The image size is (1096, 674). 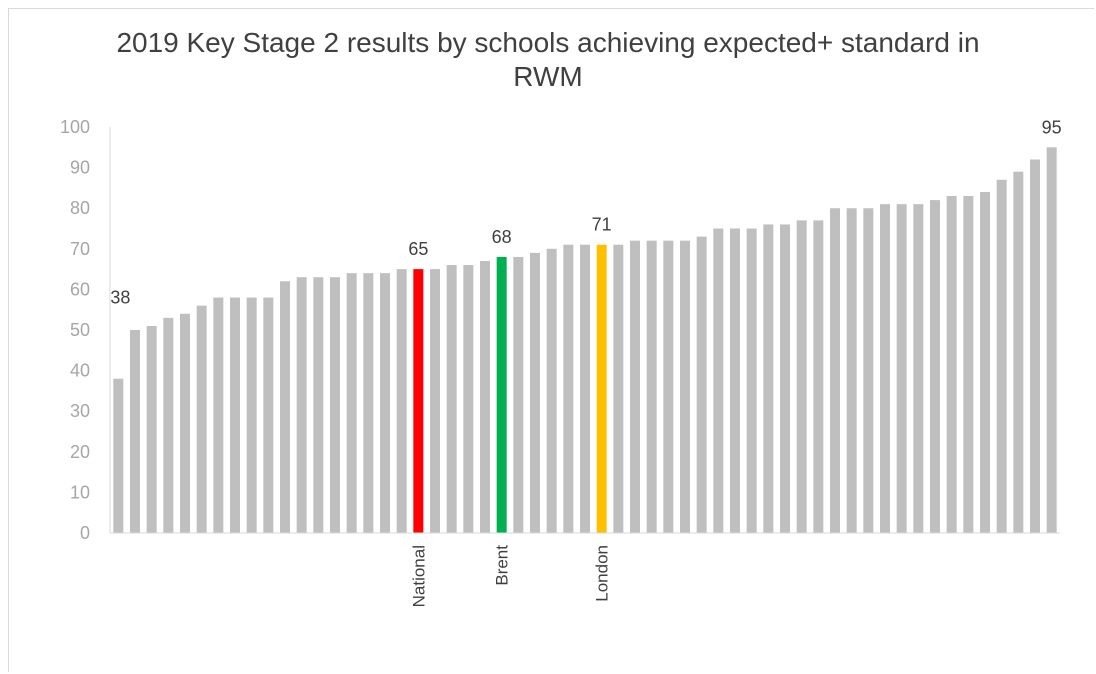 I want to click on y-tick-label: 50, so click(x=80, y=330).